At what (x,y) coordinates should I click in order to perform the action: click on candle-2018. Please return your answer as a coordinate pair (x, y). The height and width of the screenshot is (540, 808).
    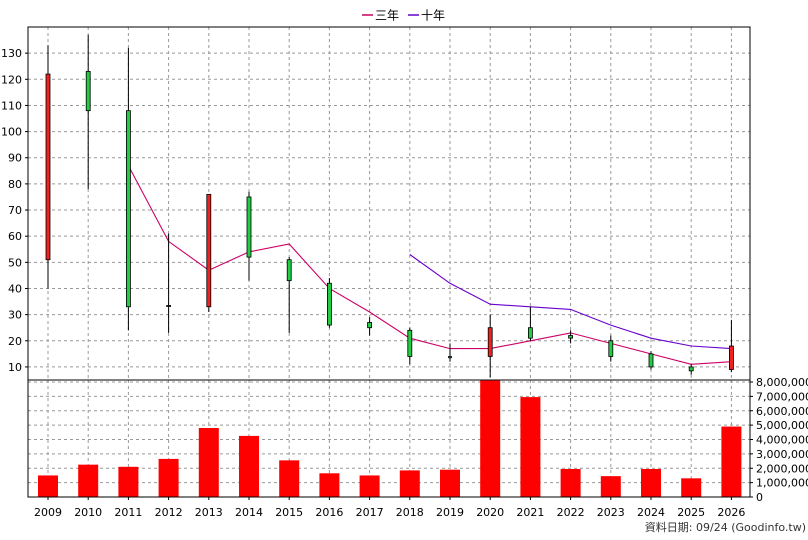
    Looking at the image, I should click on (410, 346).